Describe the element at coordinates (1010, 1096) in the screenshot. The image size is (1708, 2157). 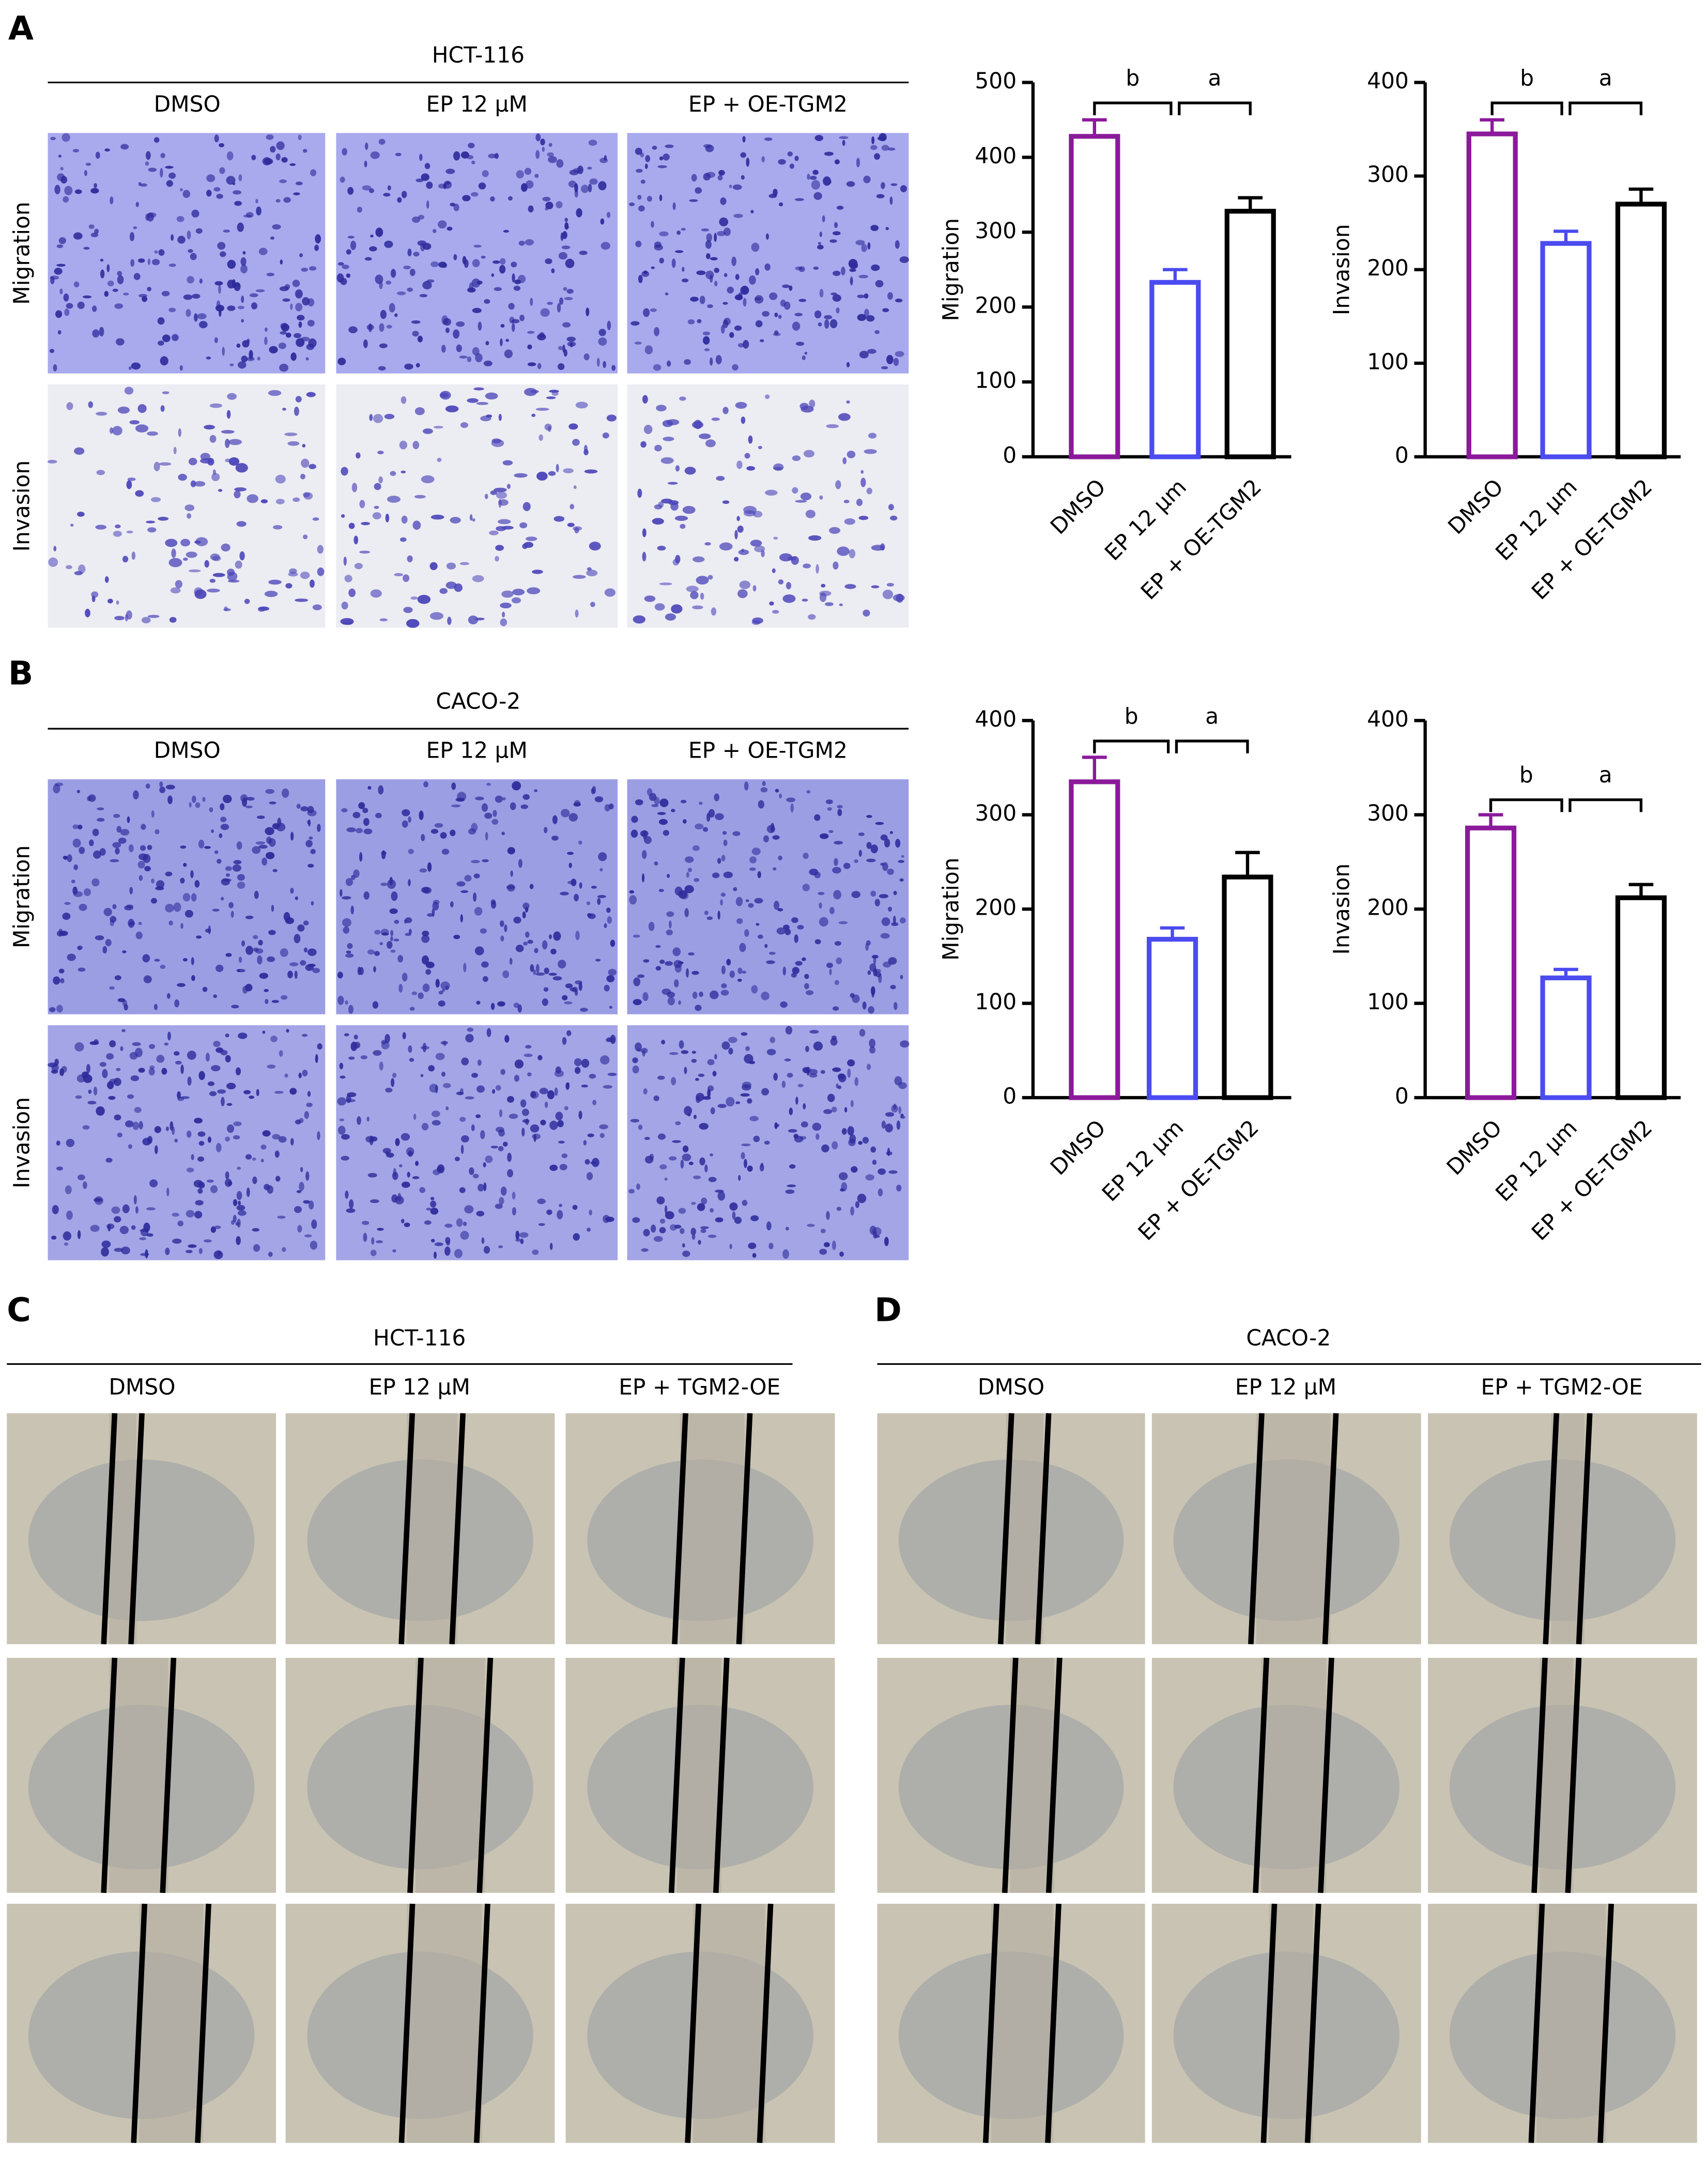
I see `y-tick-label: 0` at that location.